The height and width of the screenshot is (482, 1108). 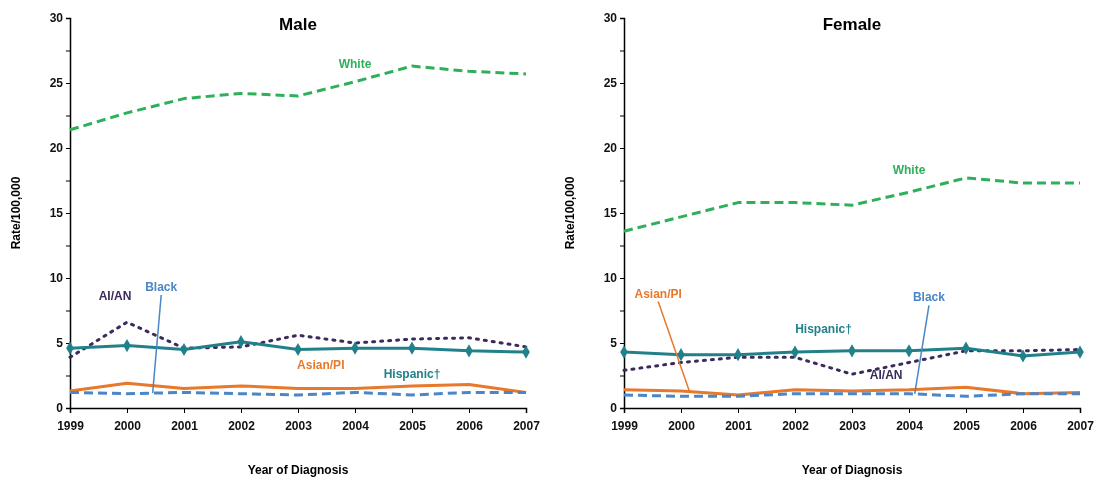 I want to click on series-label: Asian/PI, so click(x=321, y=364).